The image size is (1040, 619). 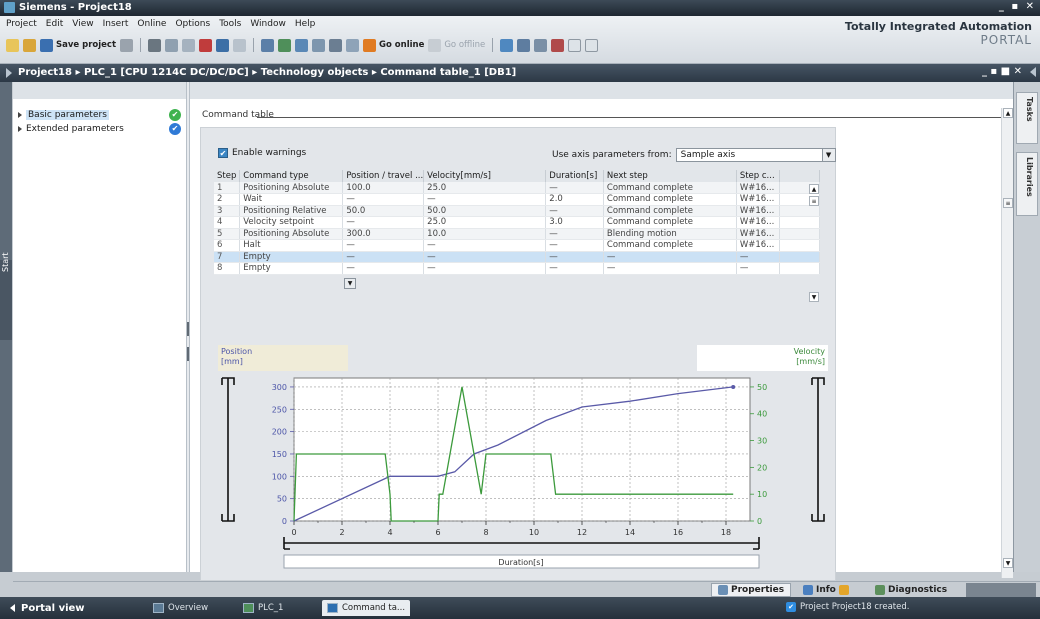 I want to click on table-cell: 3.0, so click(x=574, y=222).